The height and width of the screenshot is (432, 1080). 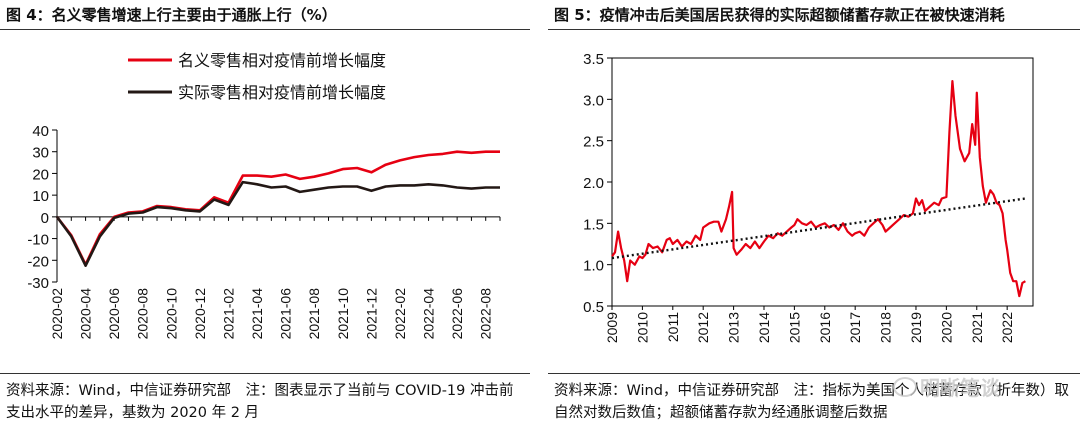 What do you see at coordinates (265, 29) in the screenshot?
I see `title-divider-left` at bounding box center [265, 29].